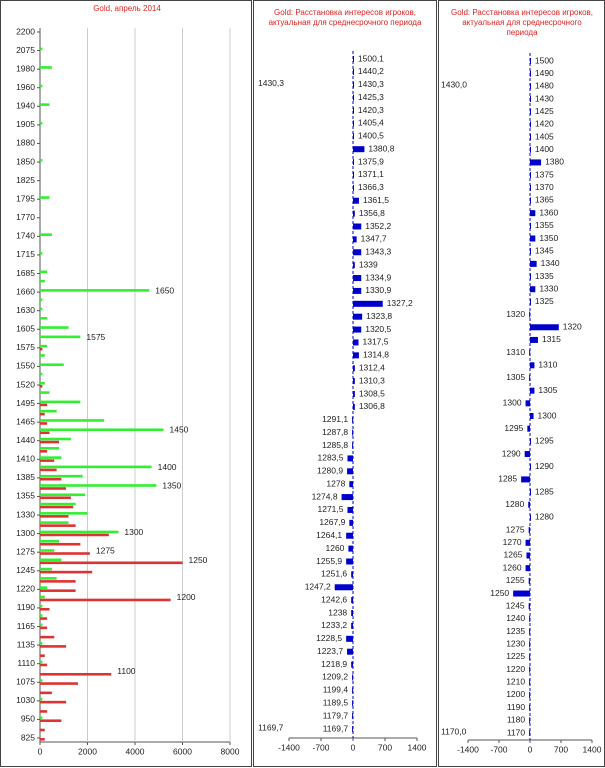 Image resolution: width=605 pixels, height=768 pixels. What do you see at coordinates (25, 384) in the screenshot?
I see `y-tick-label: 1520` at bounding box center [25, 384].